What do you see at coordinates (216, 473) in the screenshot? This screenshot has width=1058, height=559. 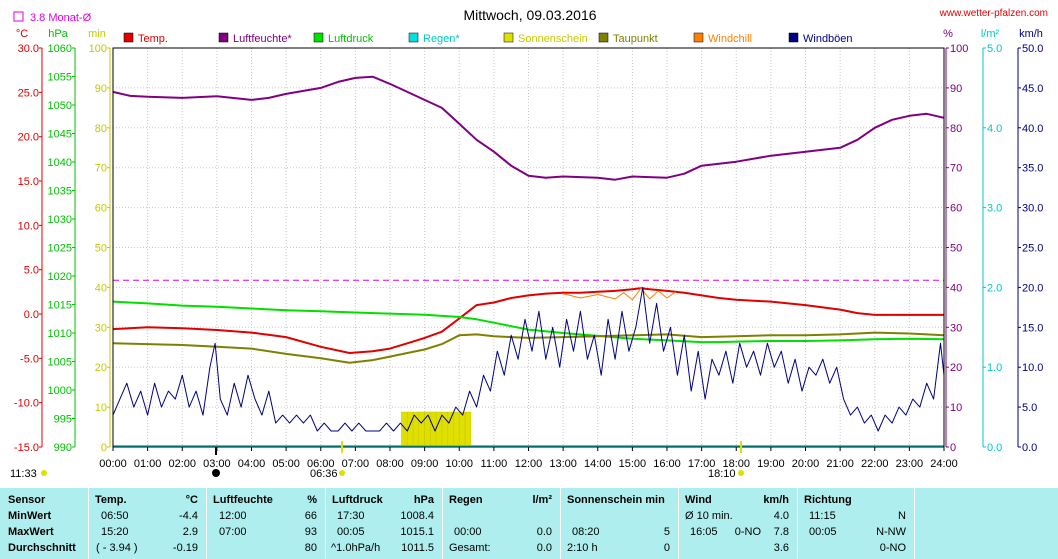 I see `moon-icon` at bounding box center [216, 473].